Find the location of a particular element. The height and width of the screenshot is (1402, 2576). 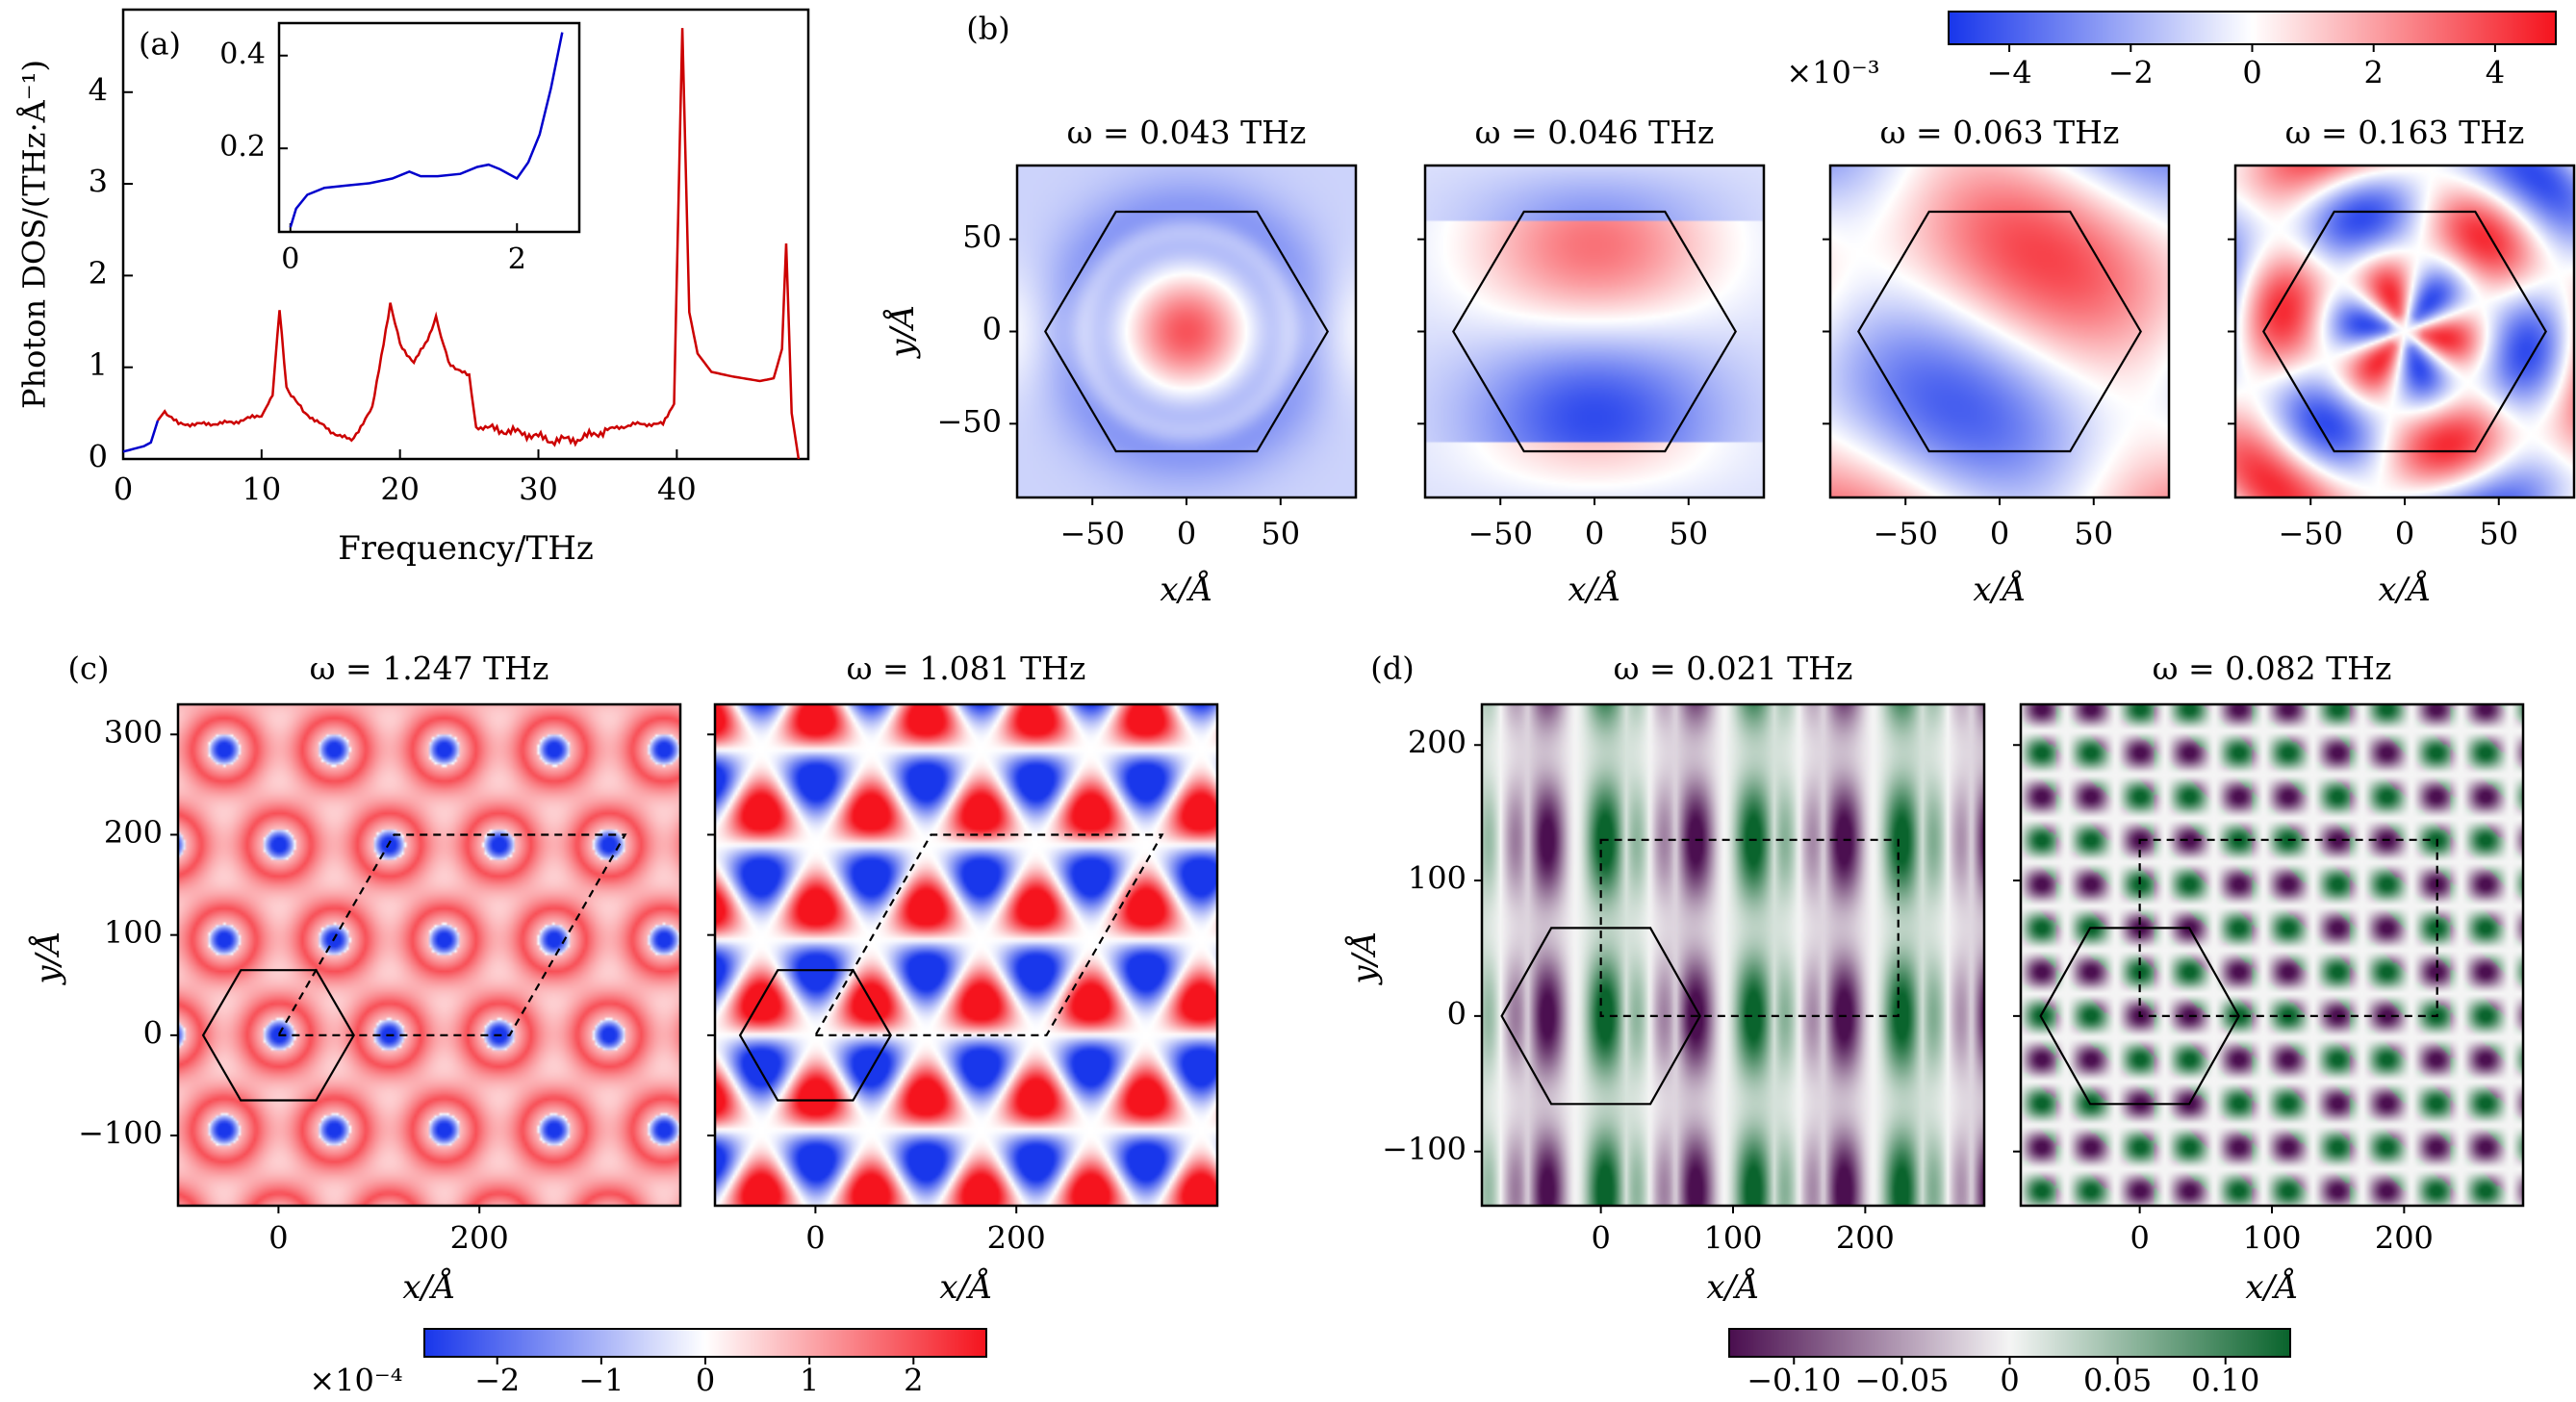

colorbar-tick-label: −0.05 is located at coordinates (1901, 1381).